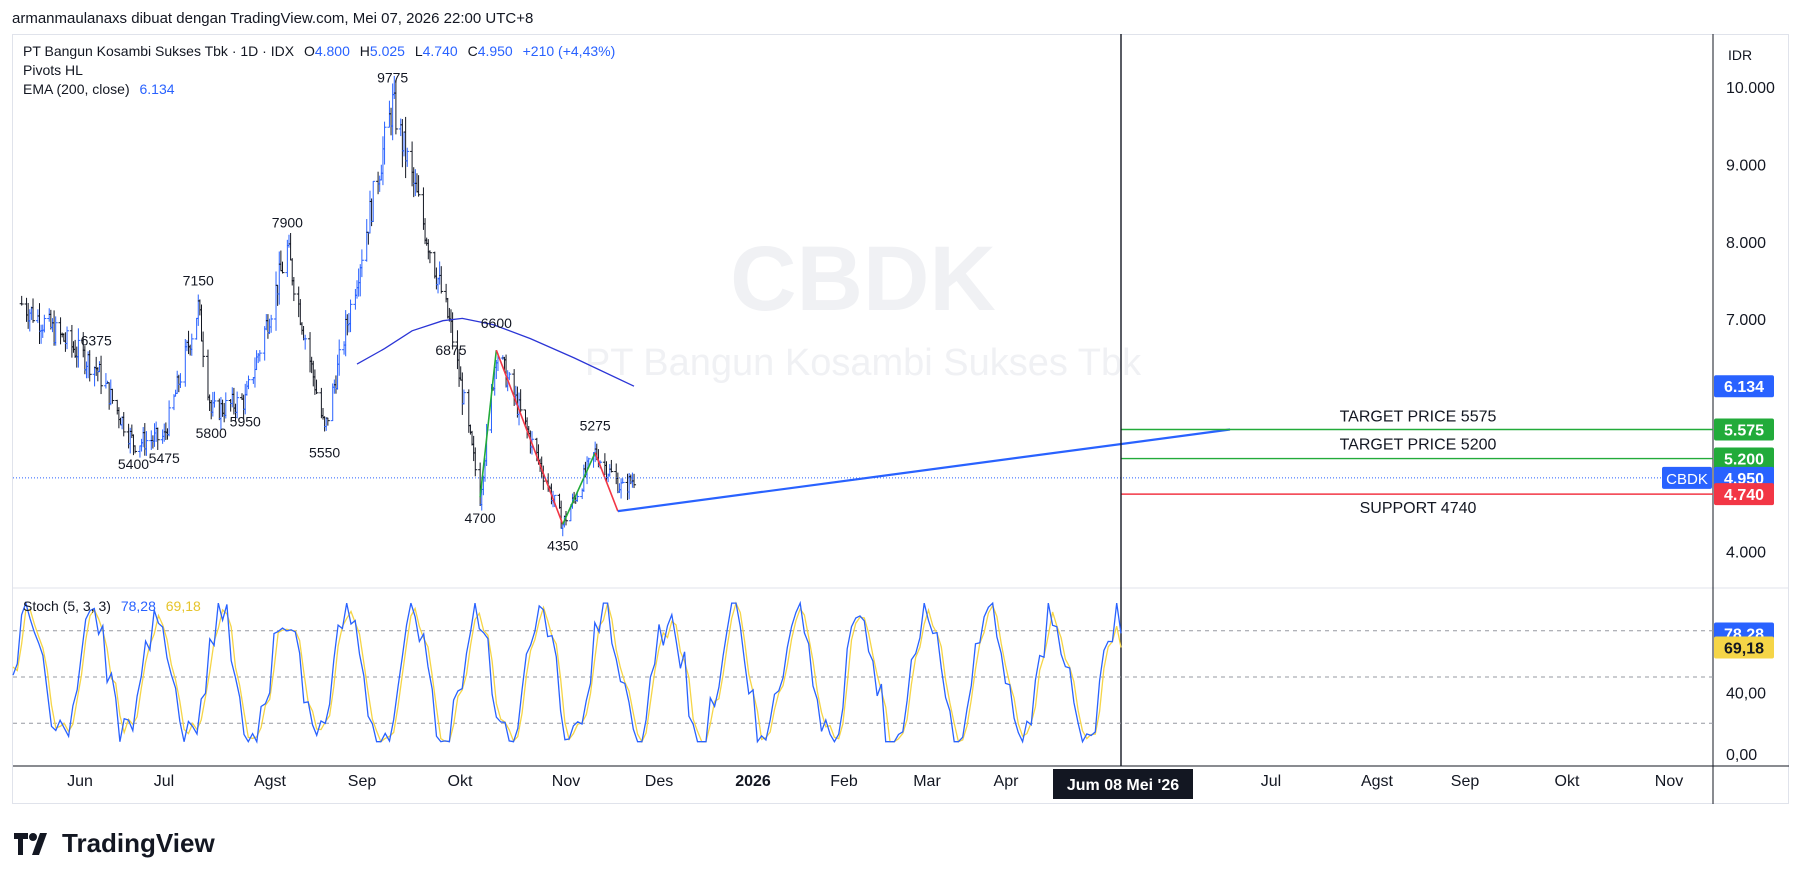 The height and width of the screenshot is (881, 1803). I want to click on retrace-up-line, so click(579, 488).